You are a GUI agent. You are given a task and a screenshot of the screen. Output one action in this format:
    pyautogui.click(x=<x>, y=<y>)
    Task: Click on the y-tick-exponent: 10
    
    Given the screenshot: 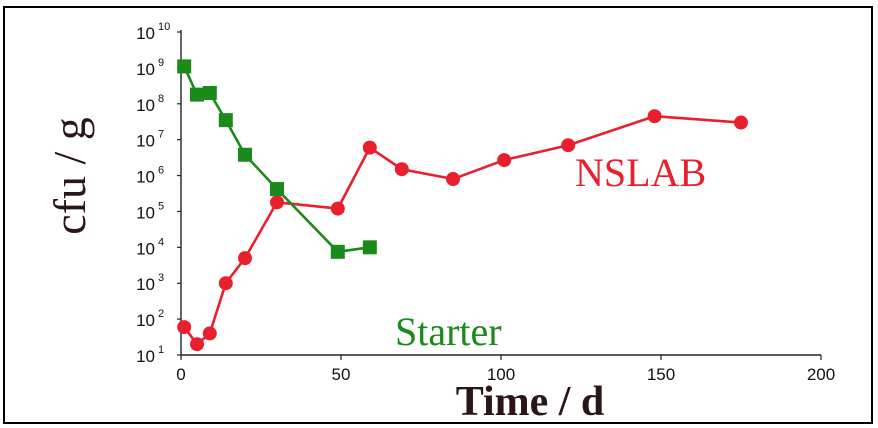 What is the action you would take?
    pyautogui.click(x=164, y=27)
    